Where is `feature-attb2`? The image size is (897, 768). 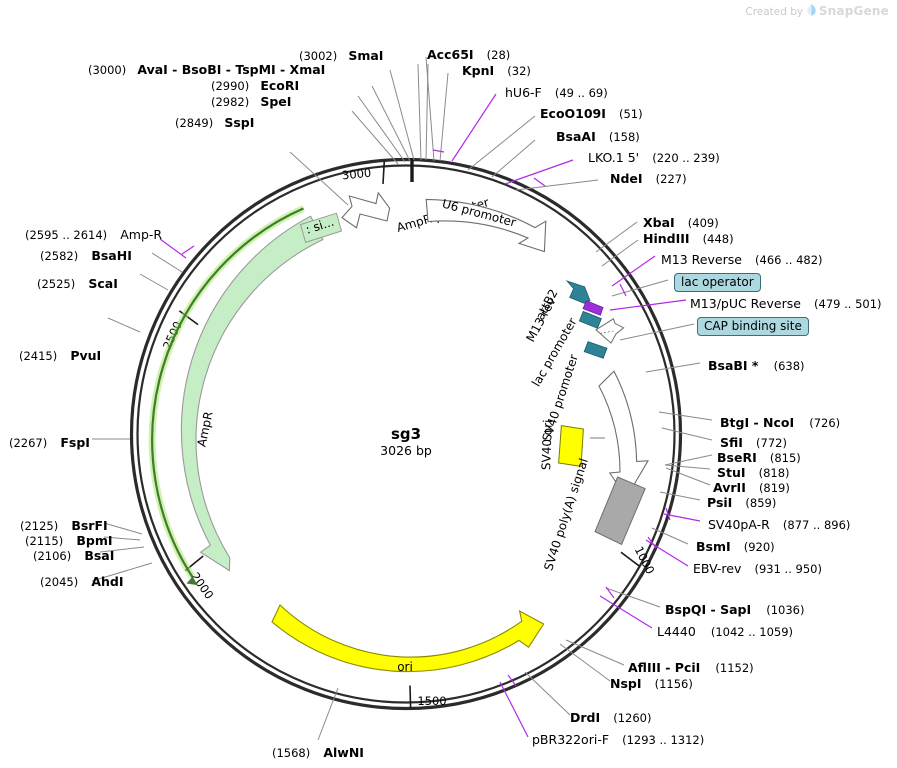
feature-attb2 is located at coordinates (578, 292).